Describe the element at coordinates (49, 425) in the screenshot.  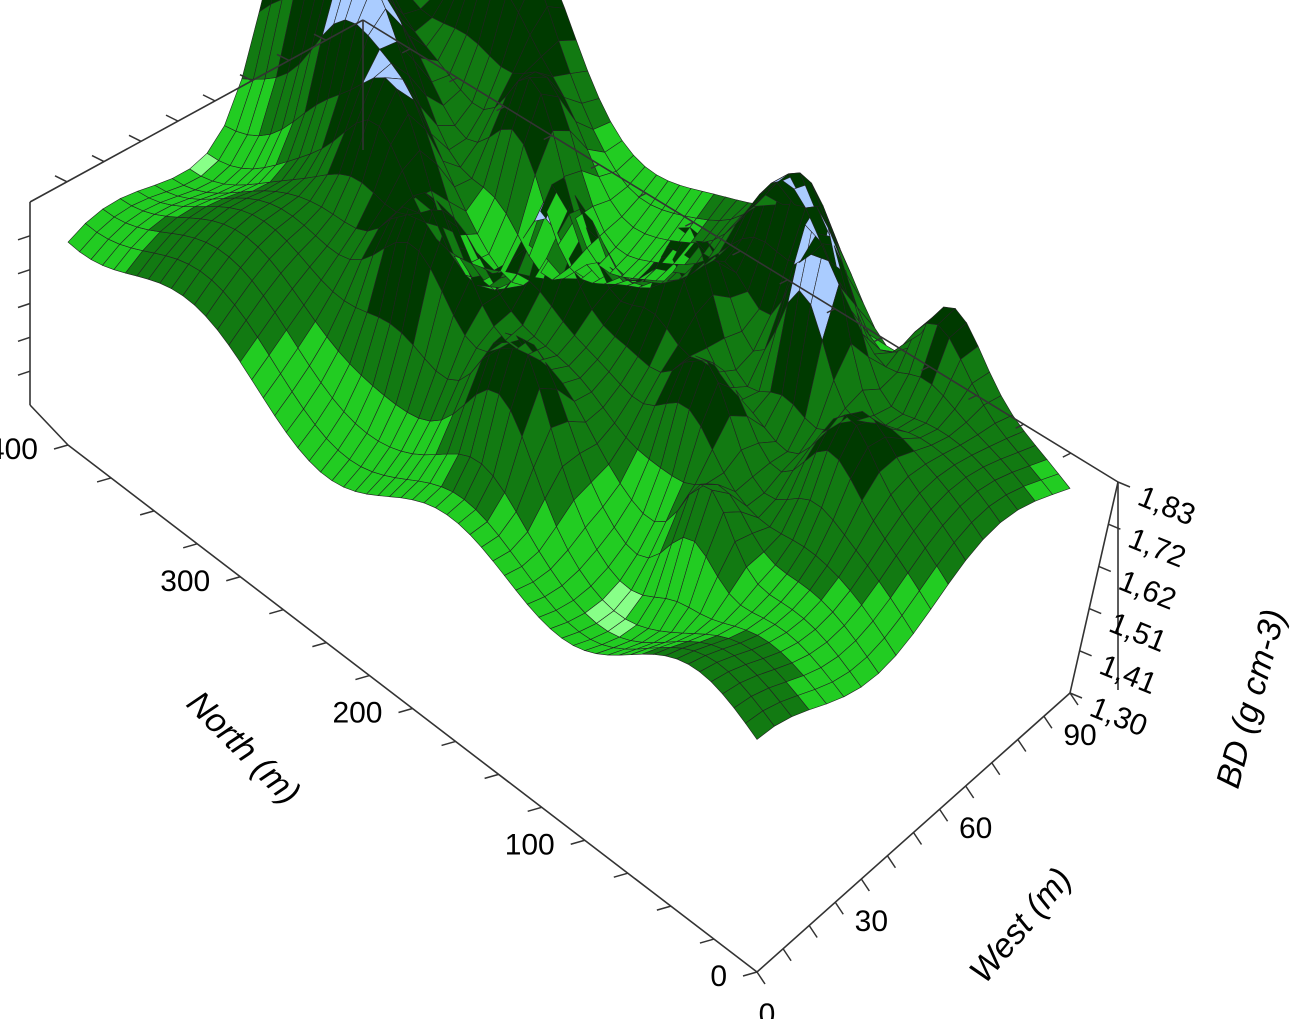
I see `left-base-link` at that location.